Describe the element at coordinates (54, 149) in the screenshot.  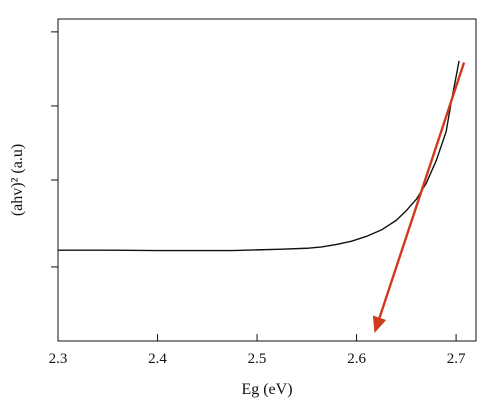
I see `y-axis-ticks` at that location.